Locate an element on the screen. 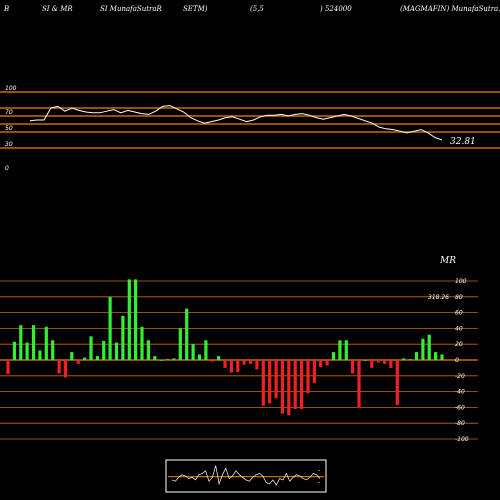 Image resolution: width=500 pixels, height=500 pixels. mr-label: MR is located at coordinates (447, 261).